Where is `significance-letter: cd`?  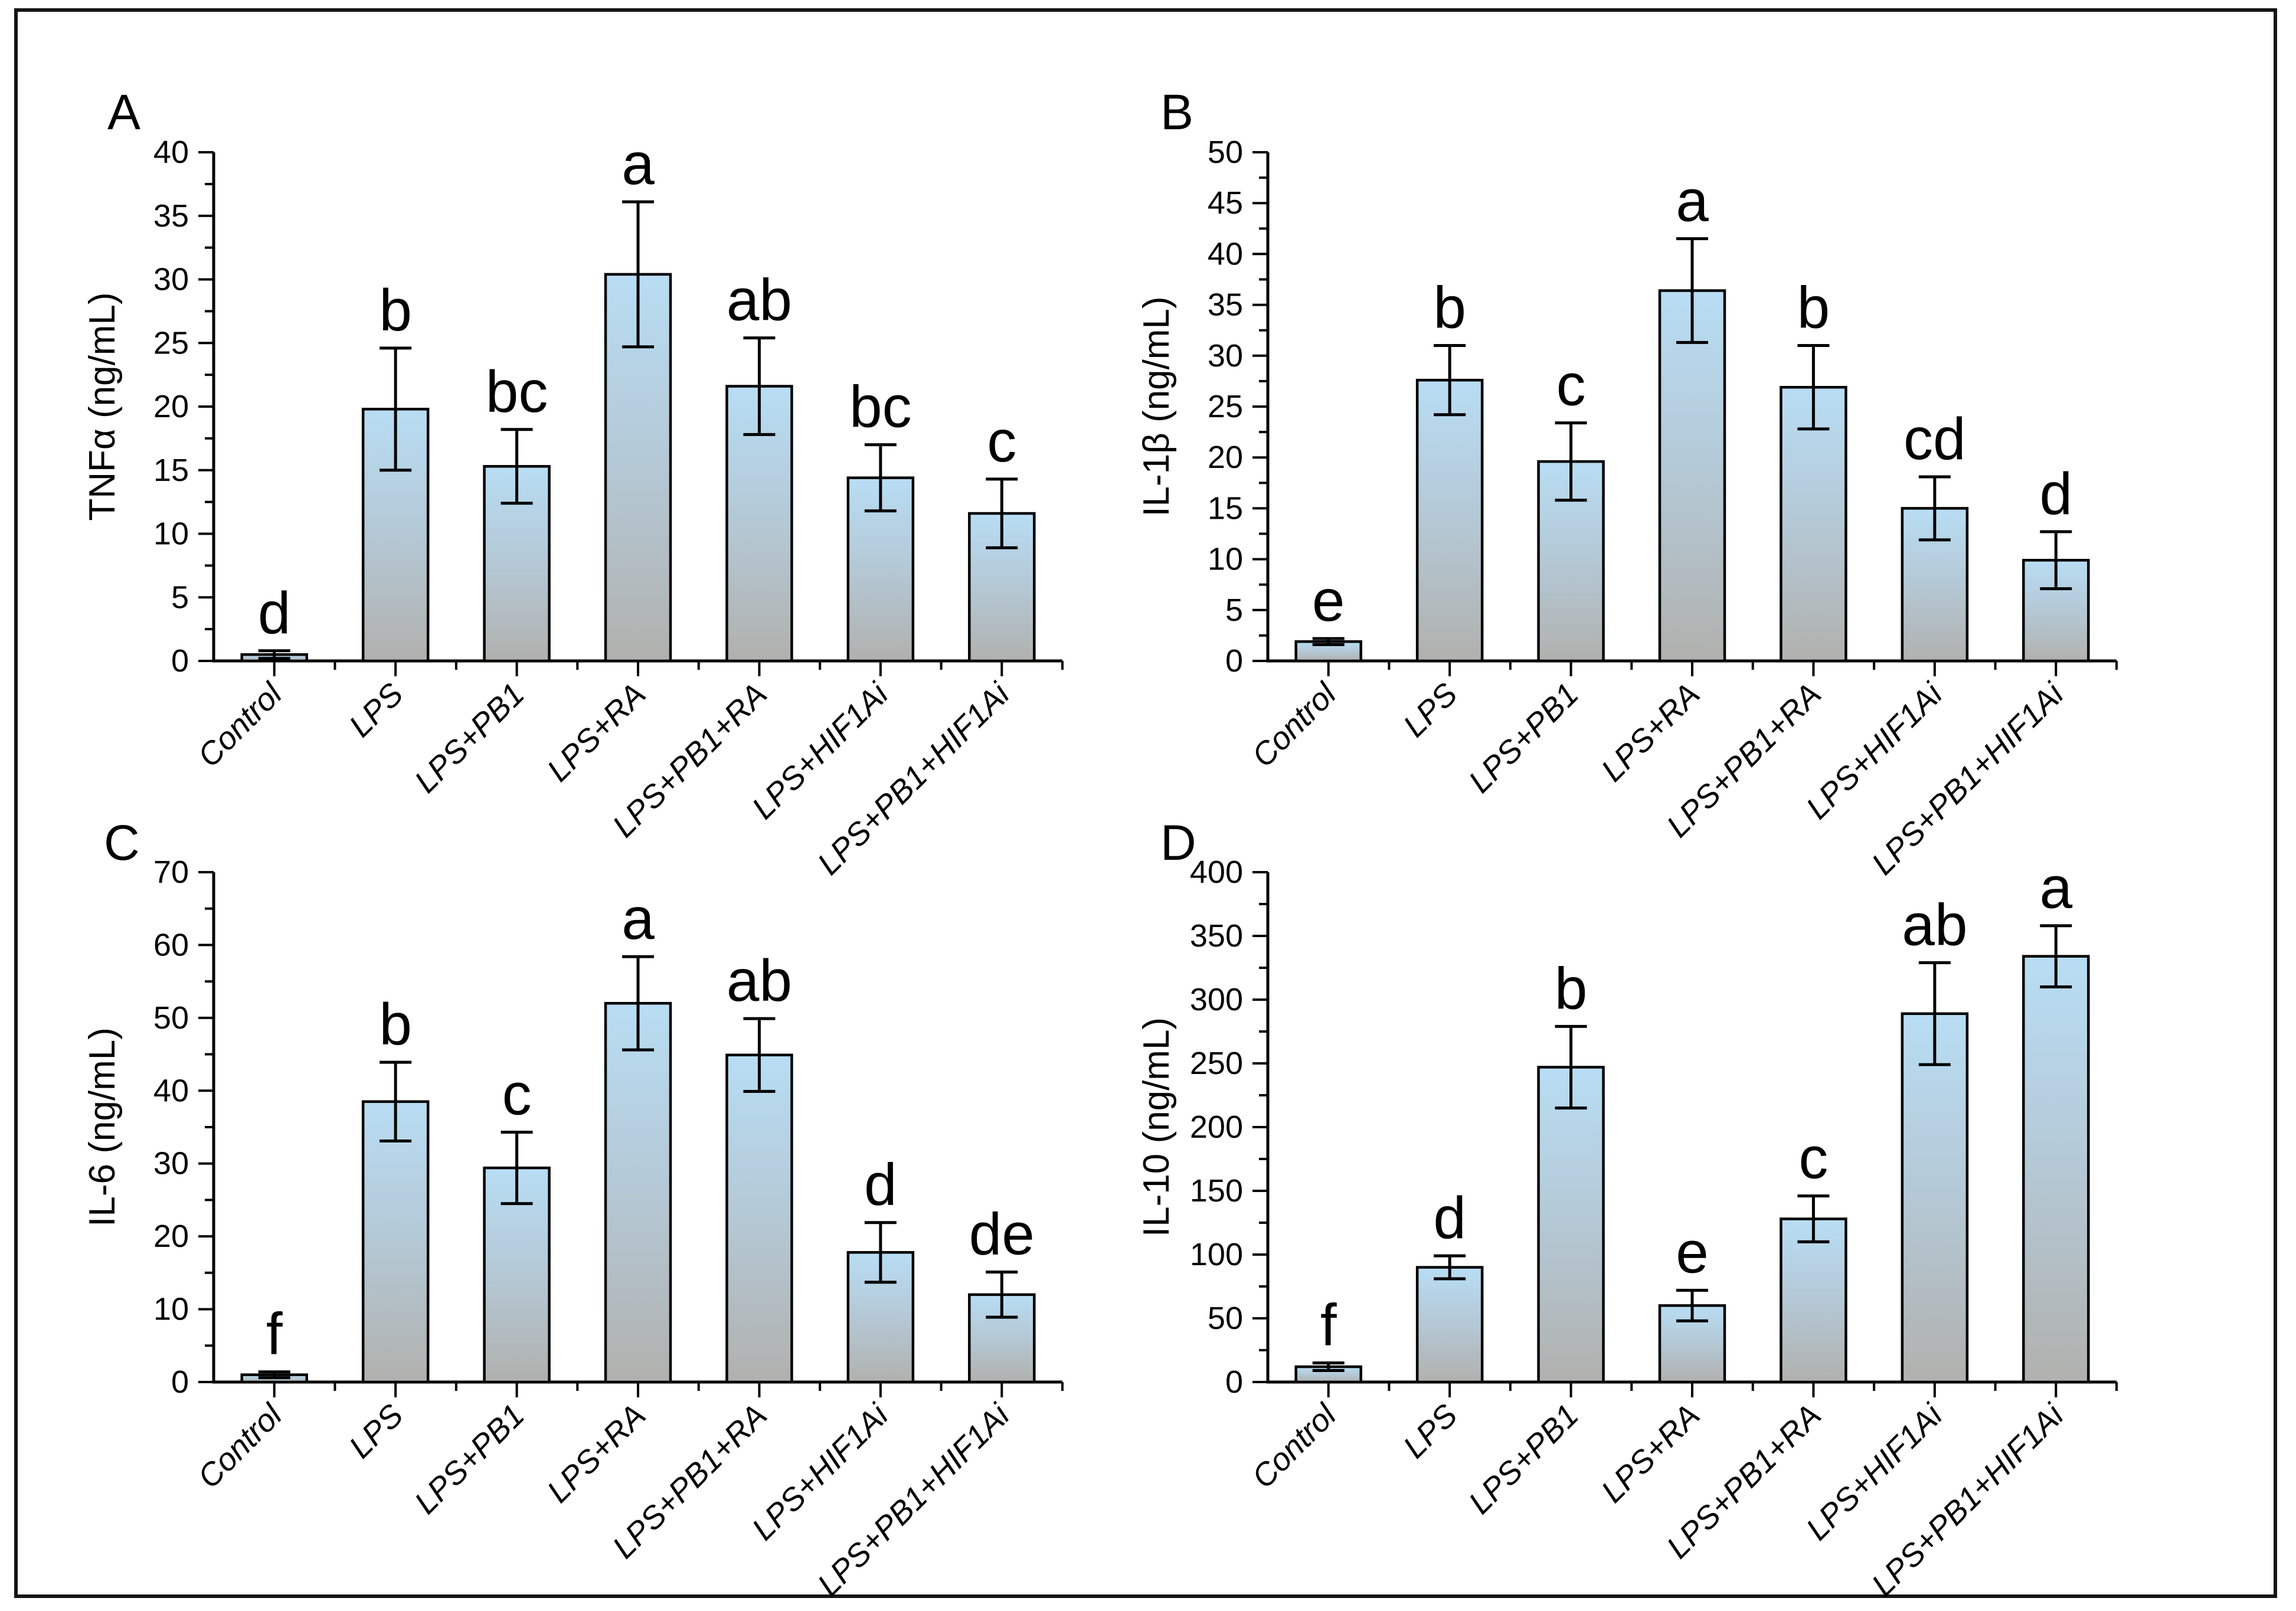 significance-letter: cd is located at coordinates (1935, 439).